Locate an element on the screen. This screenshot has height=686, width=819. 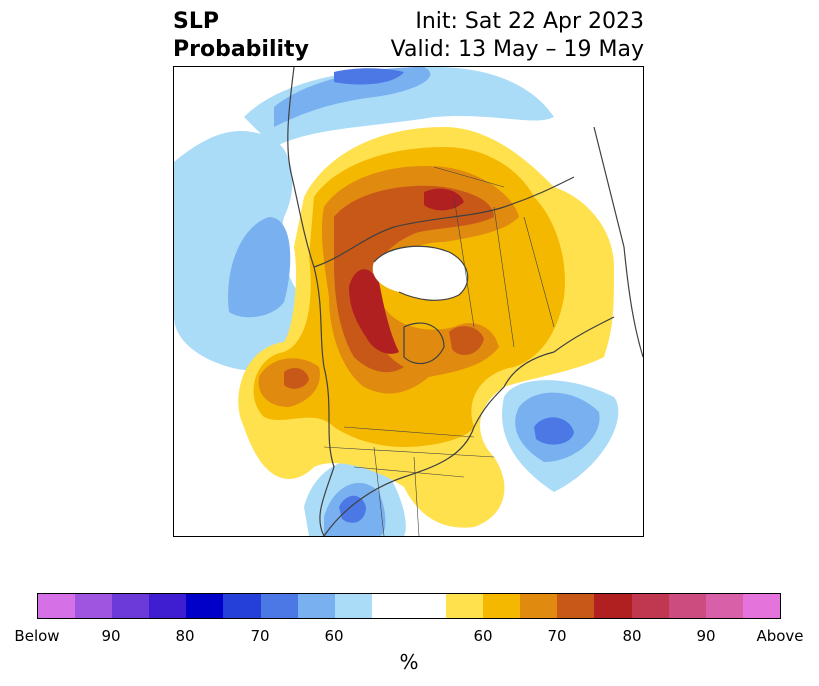
valid-range-label: Valid: 13 May – 19 May is located at coordinates (517, 49).